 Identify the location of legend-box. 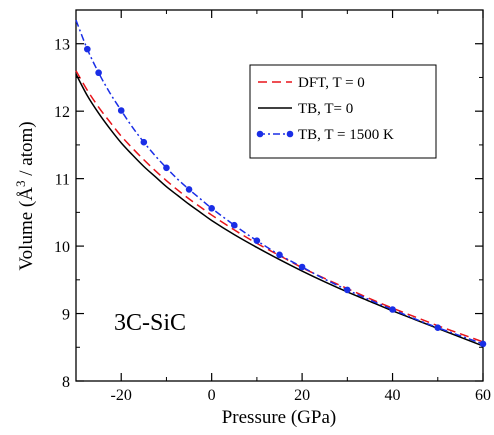
(343, 111).